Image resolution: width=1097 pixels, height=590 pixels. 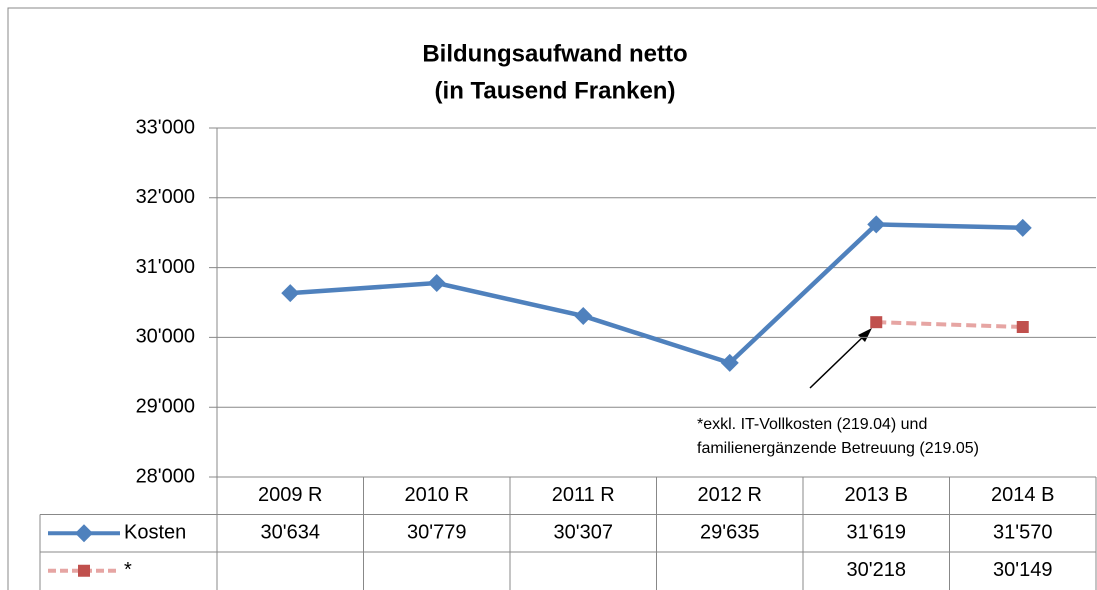 I want to click on y-tick-label: 28'000, so click(x=165, y=476).